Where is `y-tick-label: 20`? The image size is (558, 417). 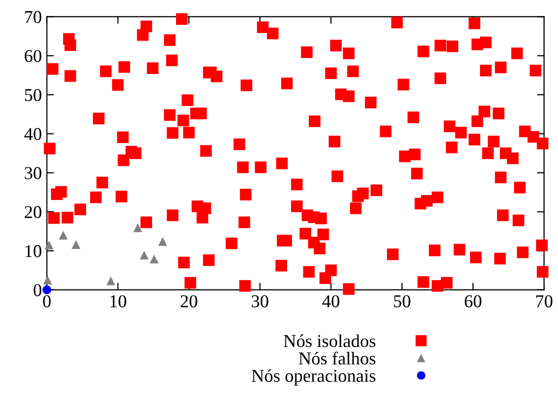
y-tick-label: 20 is located at coordinates (33, 212).